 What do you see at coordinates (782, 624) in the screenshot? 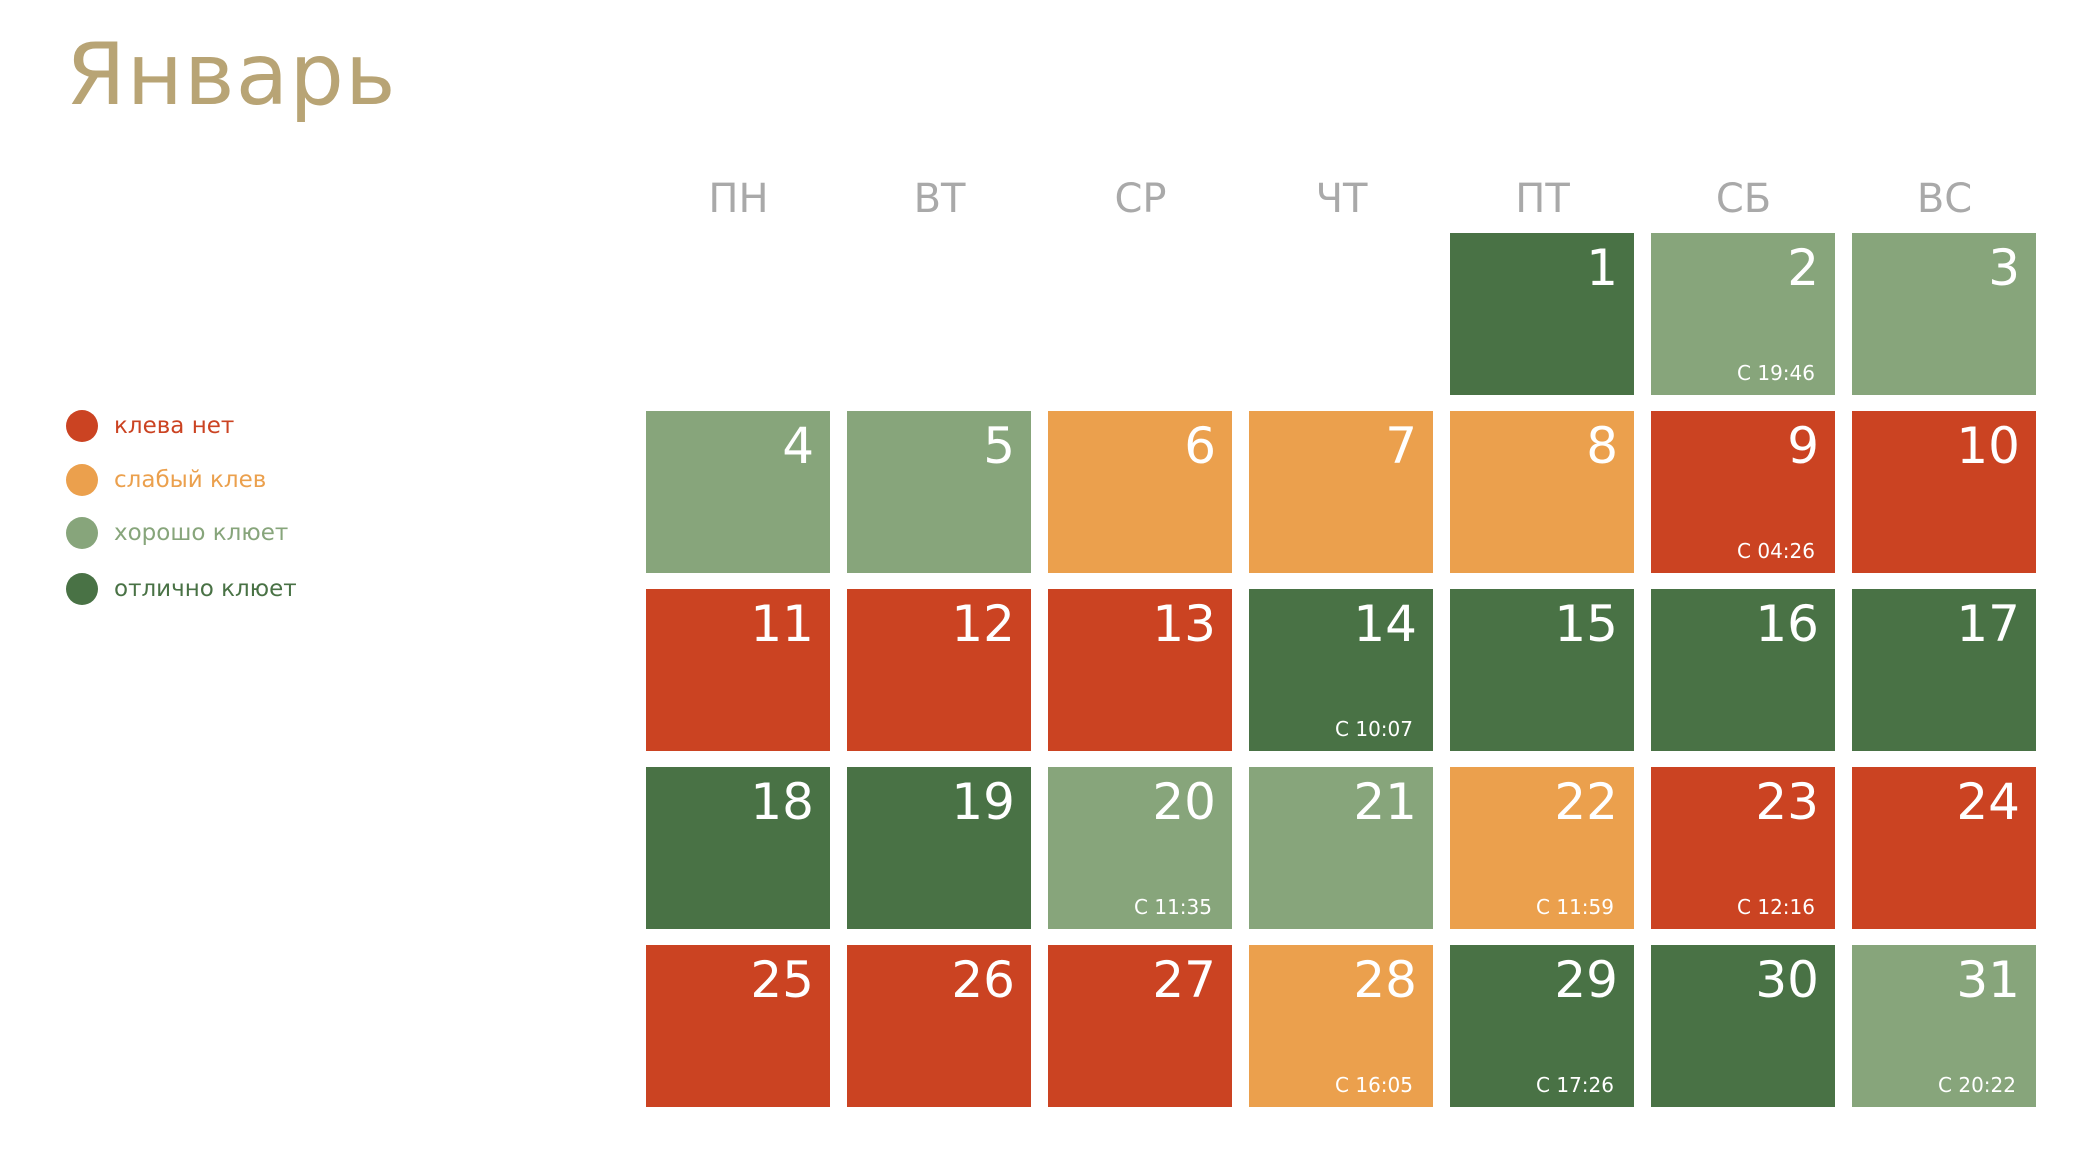
I see `day-number: 11` at bounding box center [782, 624].